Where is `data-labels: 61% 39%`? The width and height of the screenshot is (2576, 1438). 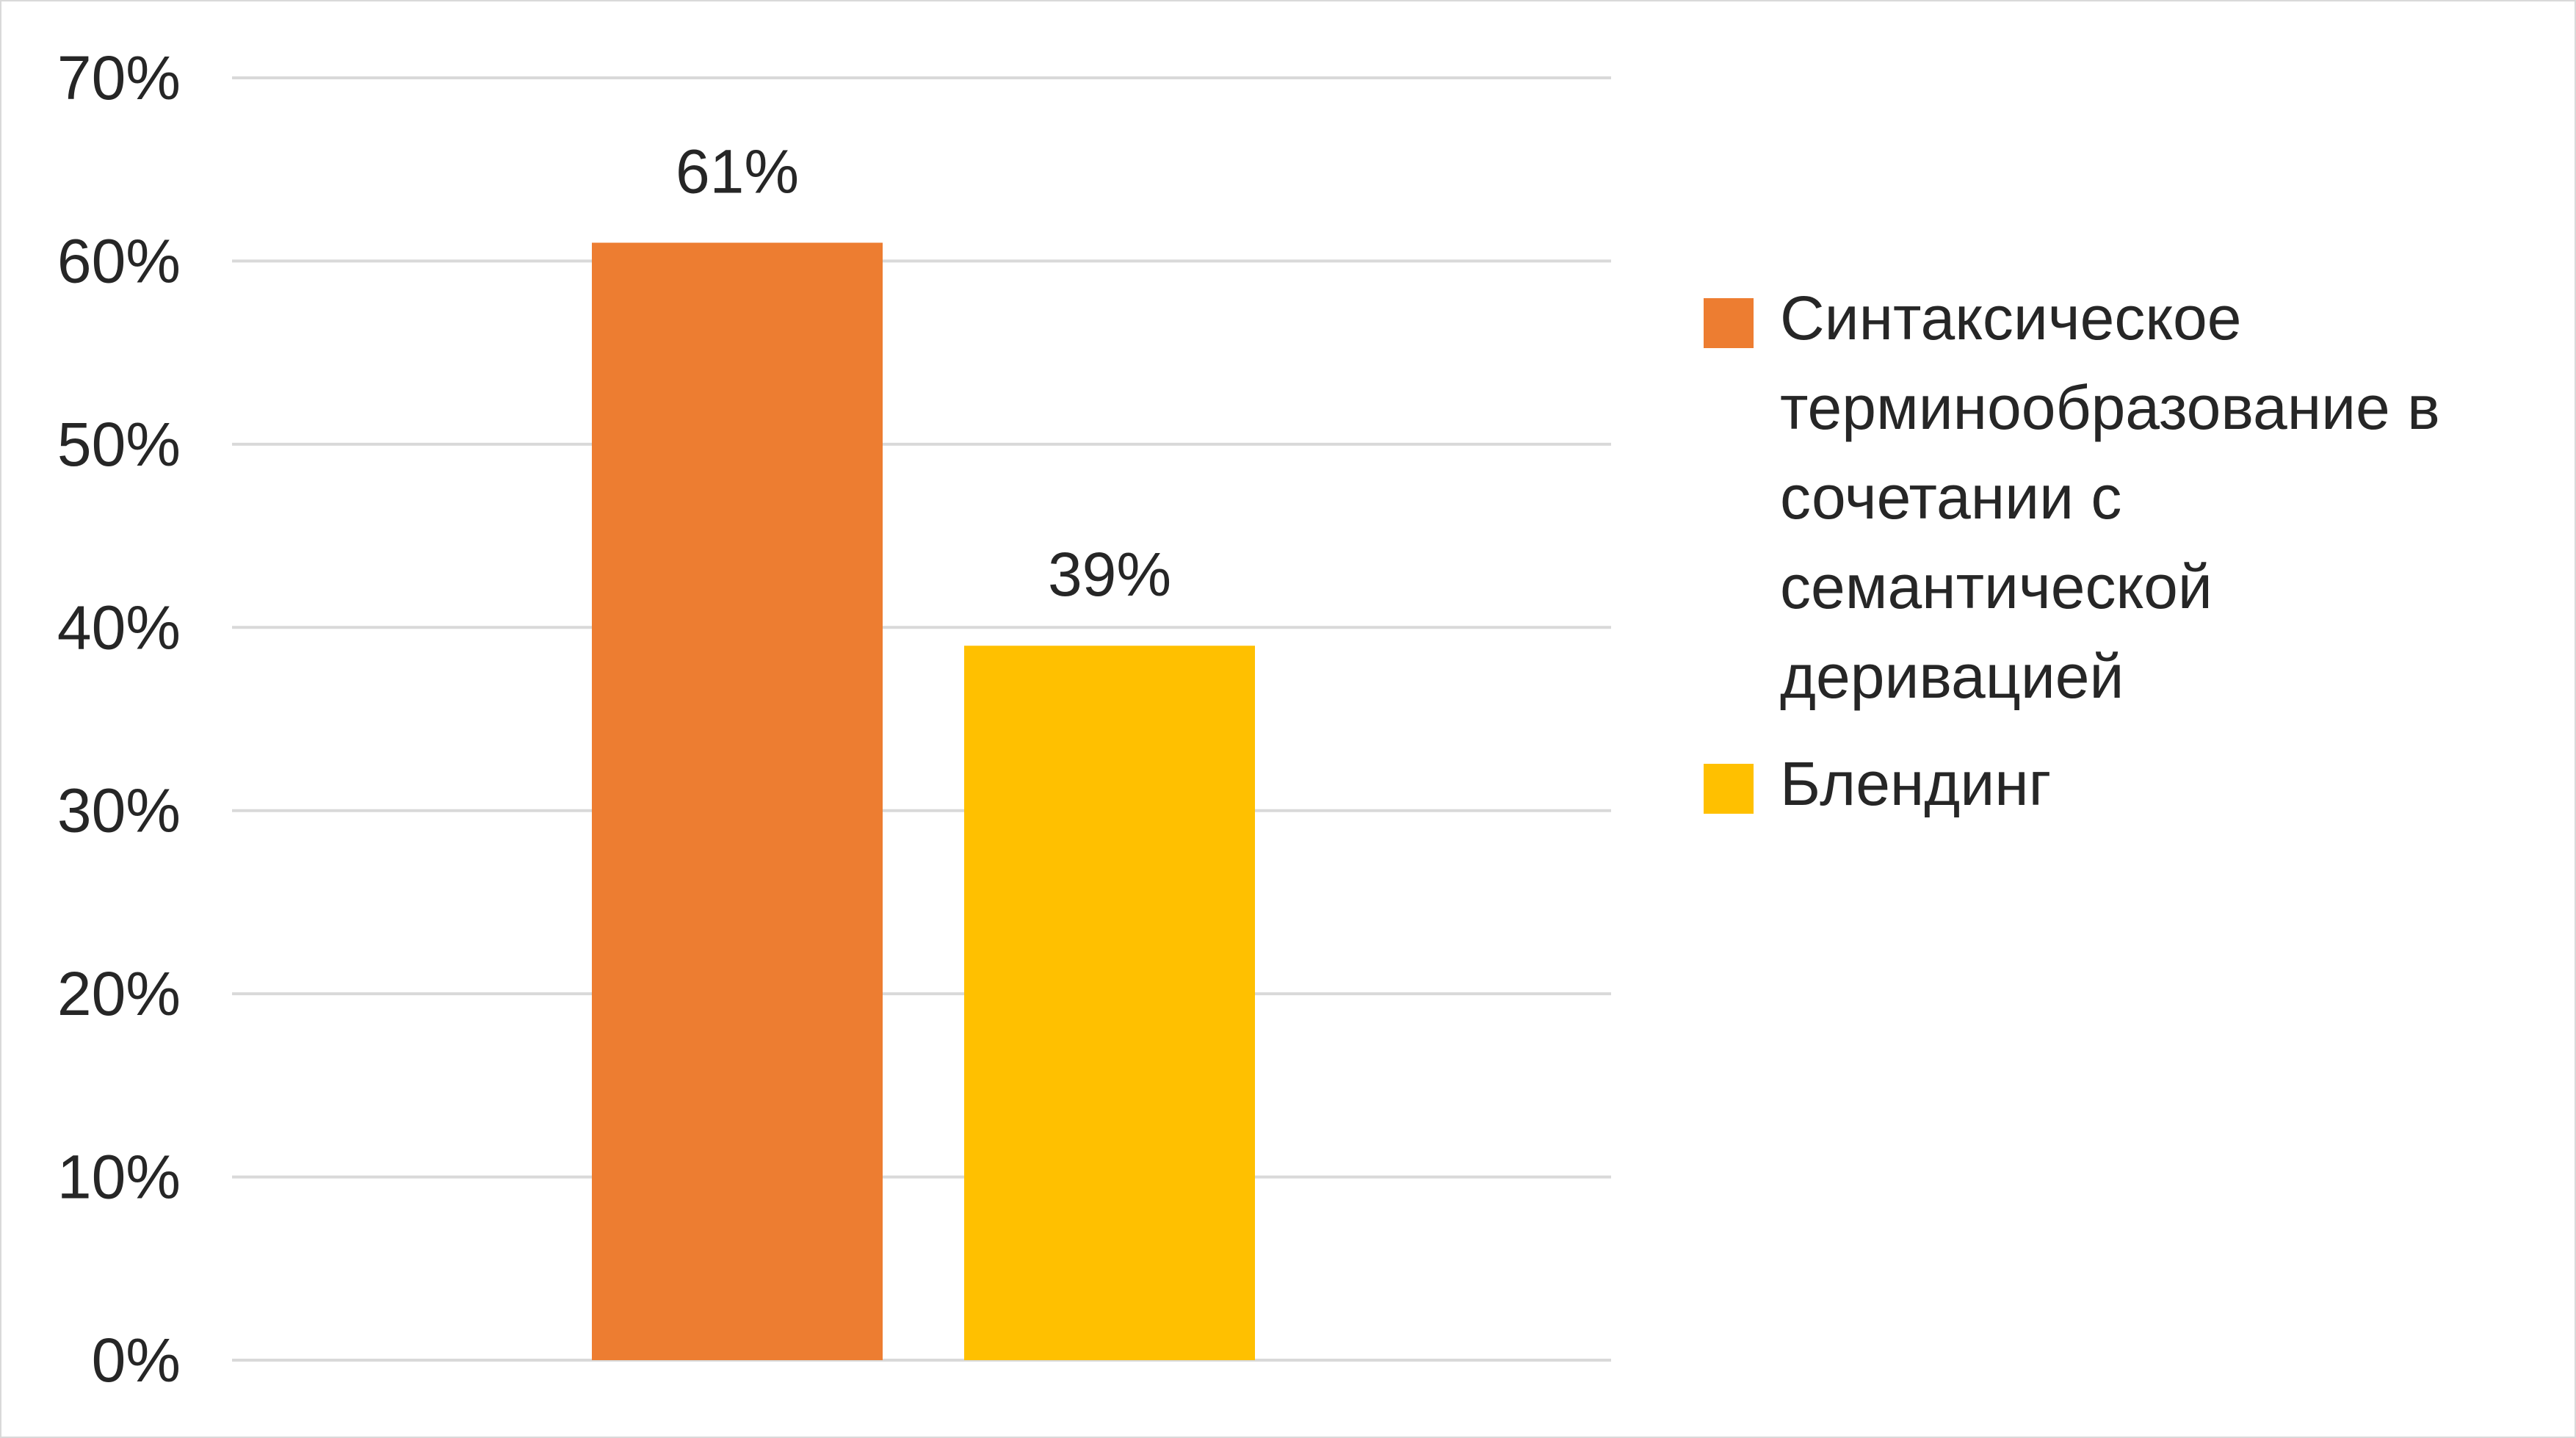
data-labels: 61% 39% is located at coordinates (923, 373).